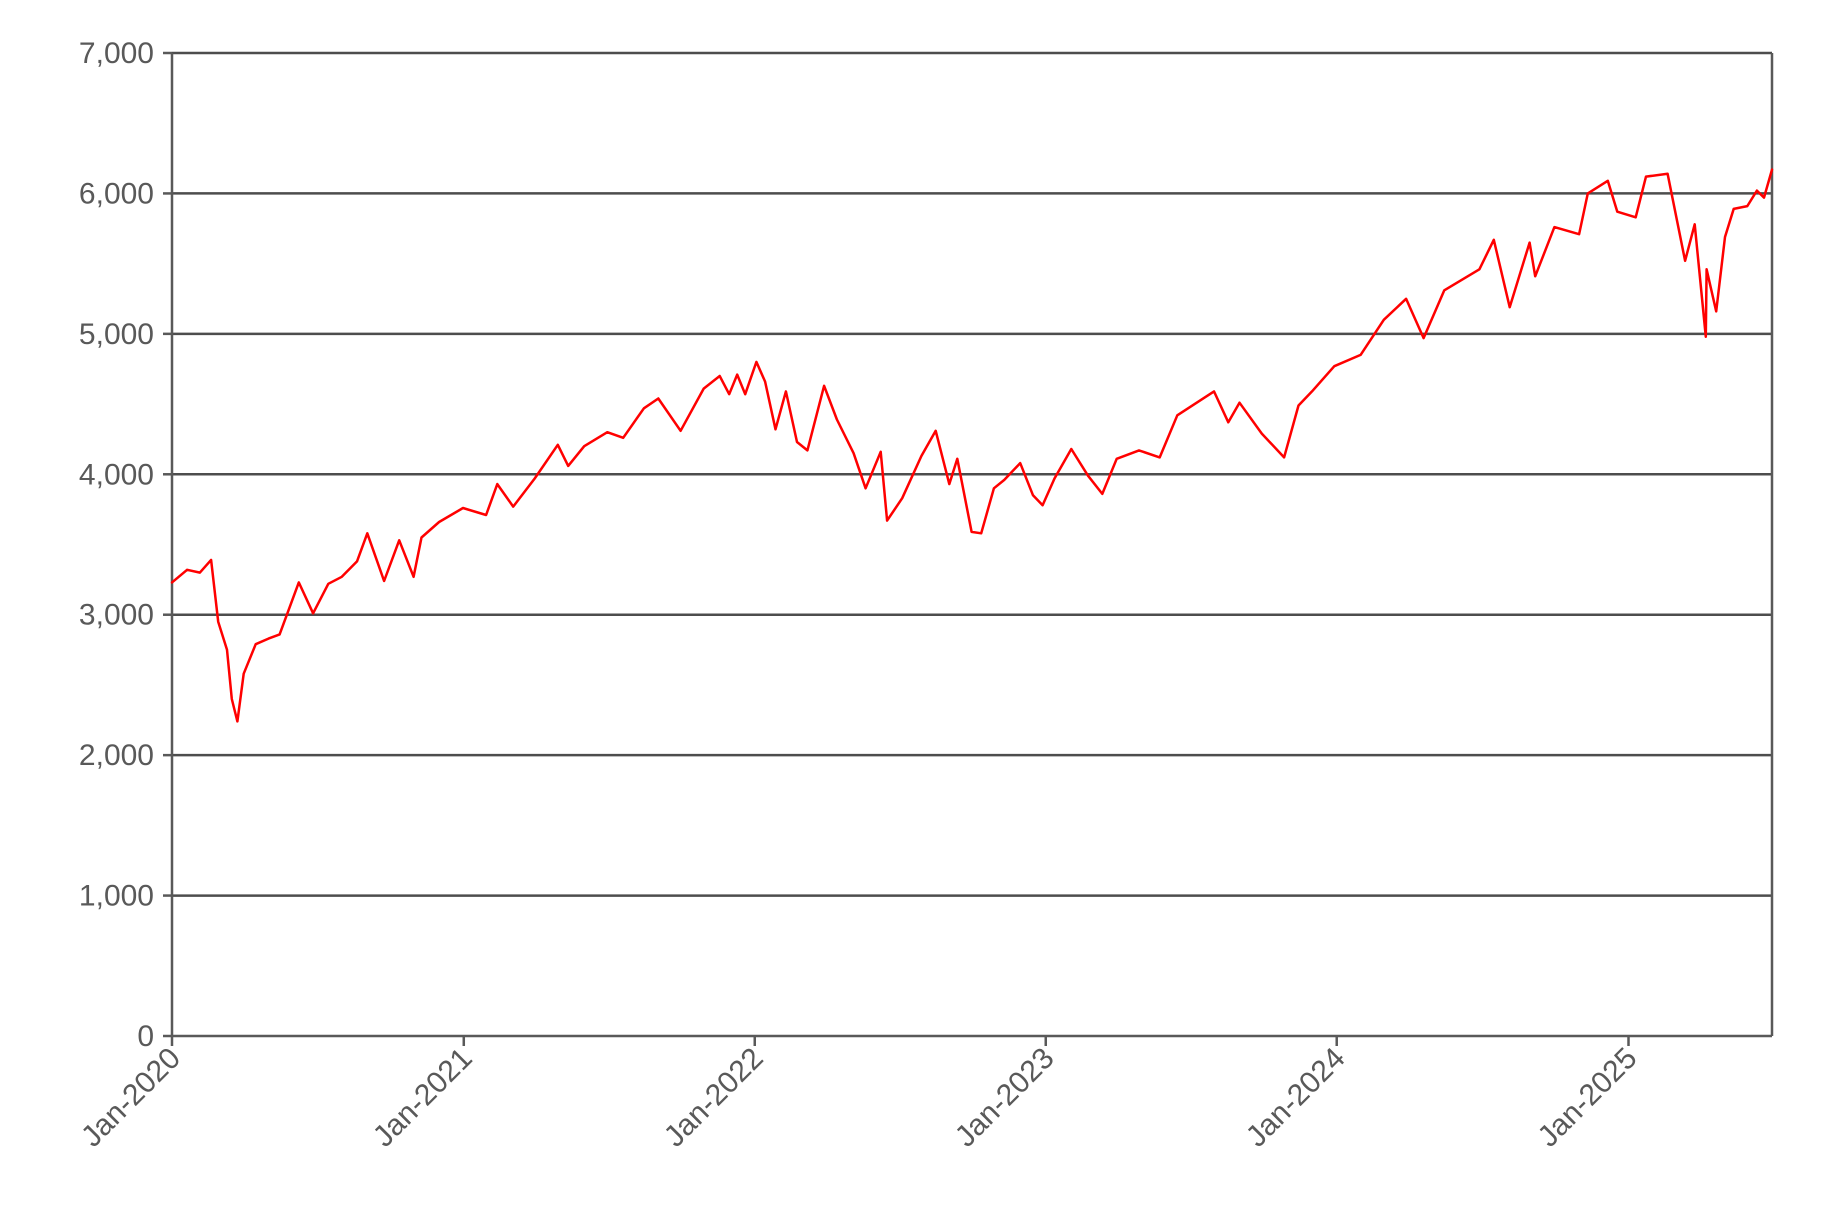 The width and height of the screenshot is (1836, 1228). What do you see at coordinates (145, 1036) in the screenshot?
I see `y-tick-label: 0` at bounding box center [145, 1036].